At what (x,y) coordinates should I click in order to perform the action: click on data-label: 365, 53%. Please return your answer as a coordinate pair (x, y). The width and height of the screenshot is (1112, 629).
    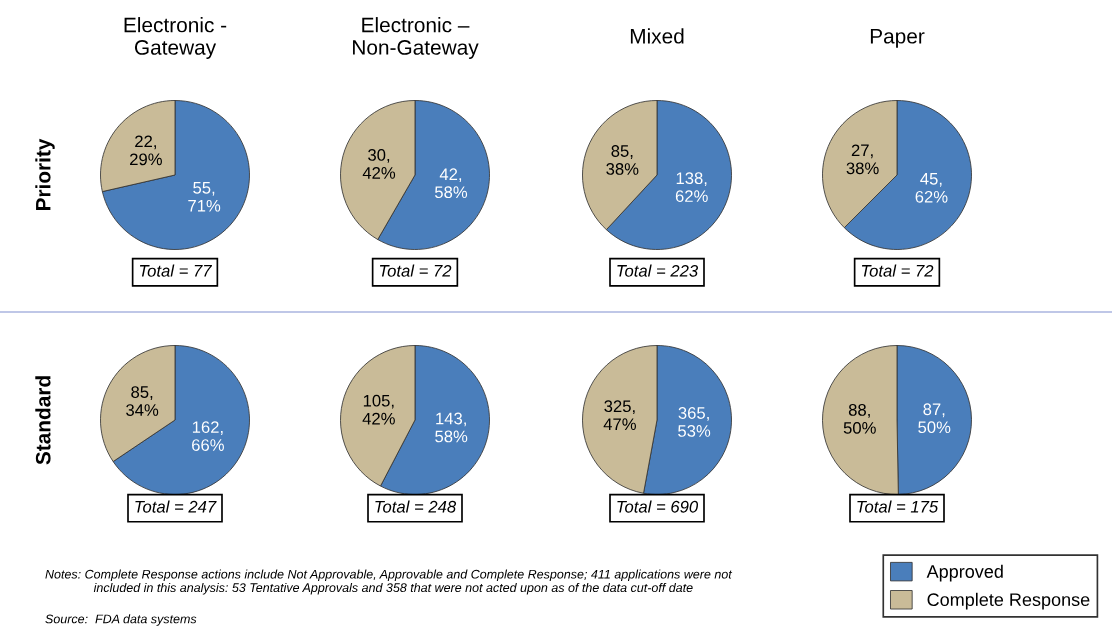
    Looking at the image, I should click on (694, 422).